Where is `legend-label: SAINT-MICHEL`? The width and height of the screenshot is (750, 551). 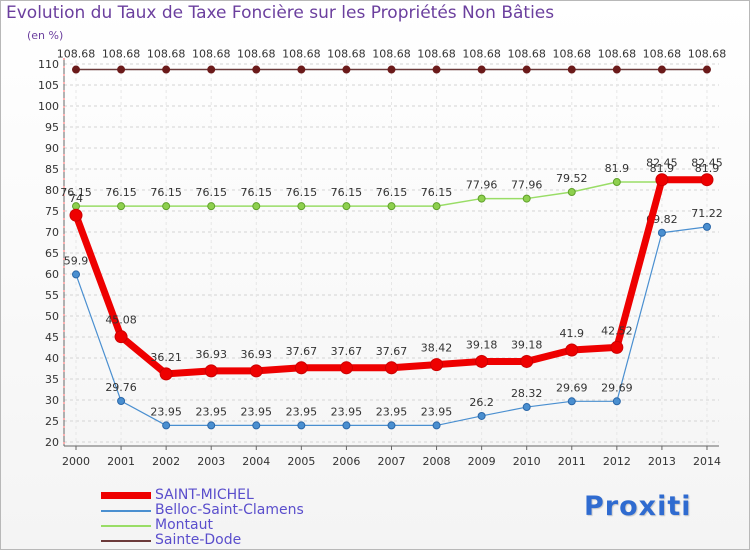
legend-label: SAINT-MICHEL is located at coordinates (204, 495).